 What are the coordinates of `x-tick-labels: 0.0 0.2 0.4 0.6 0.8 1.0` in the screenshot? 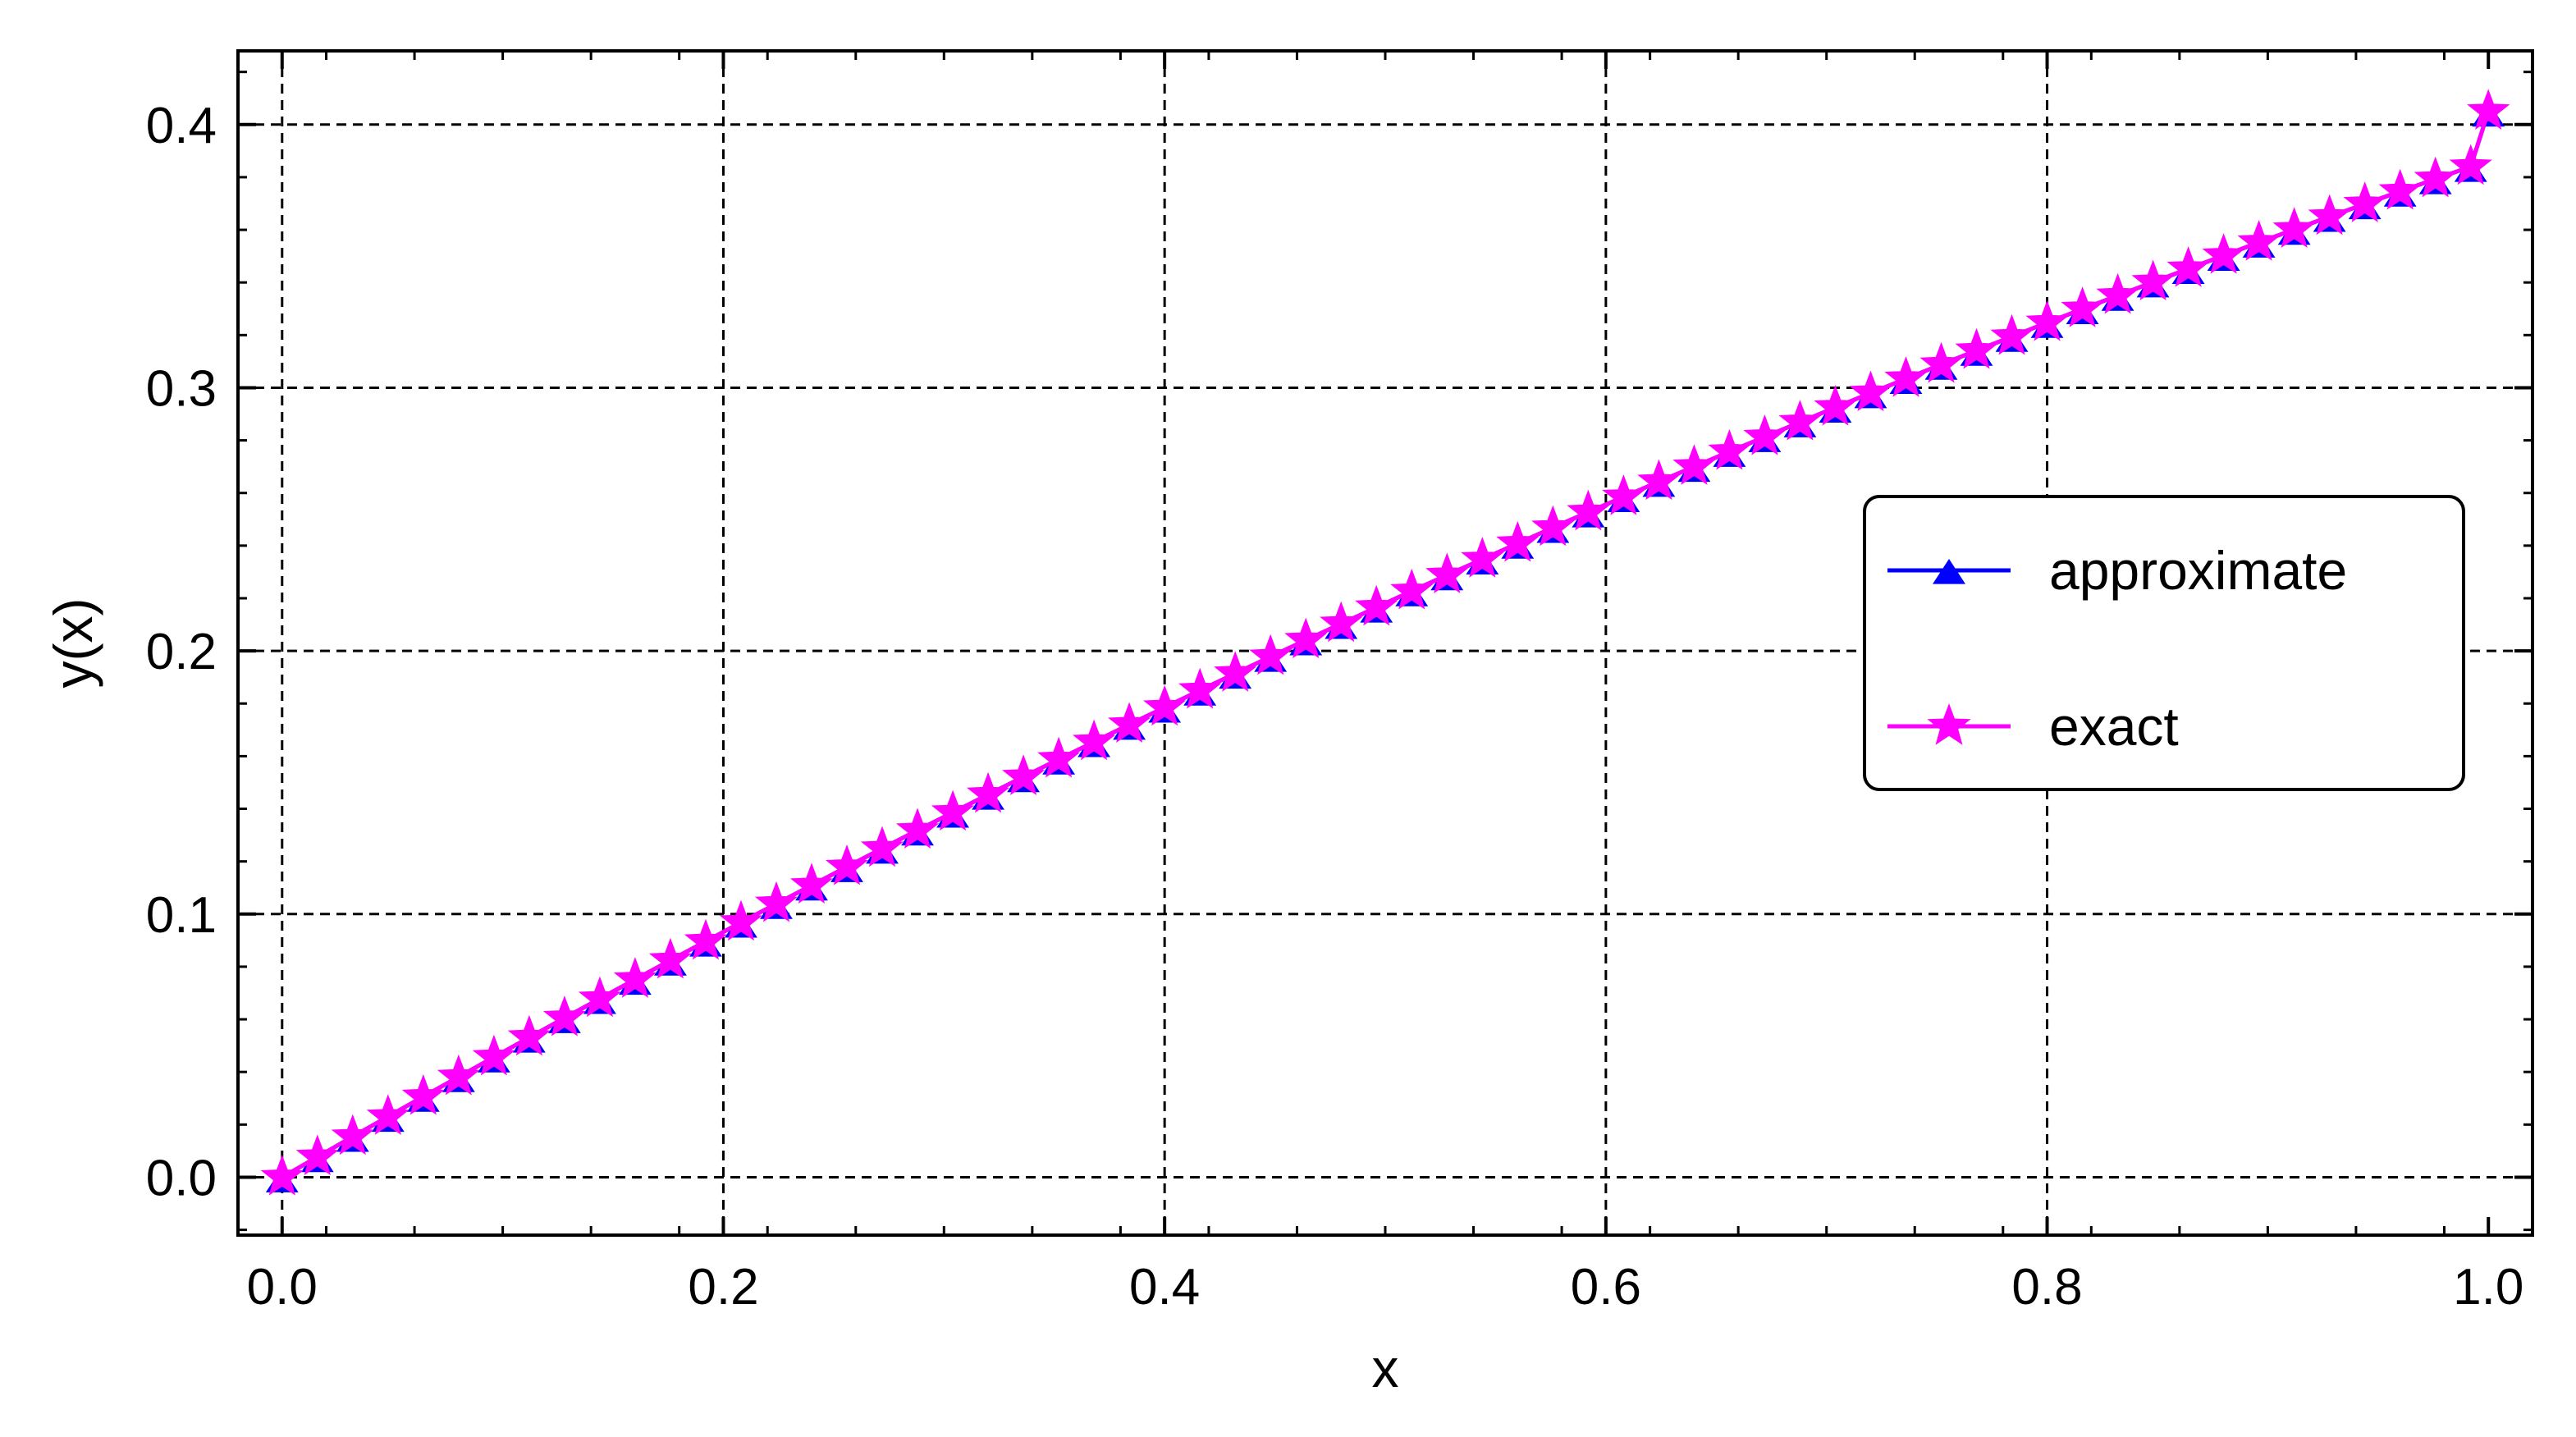 It's located at (1385, 1287).